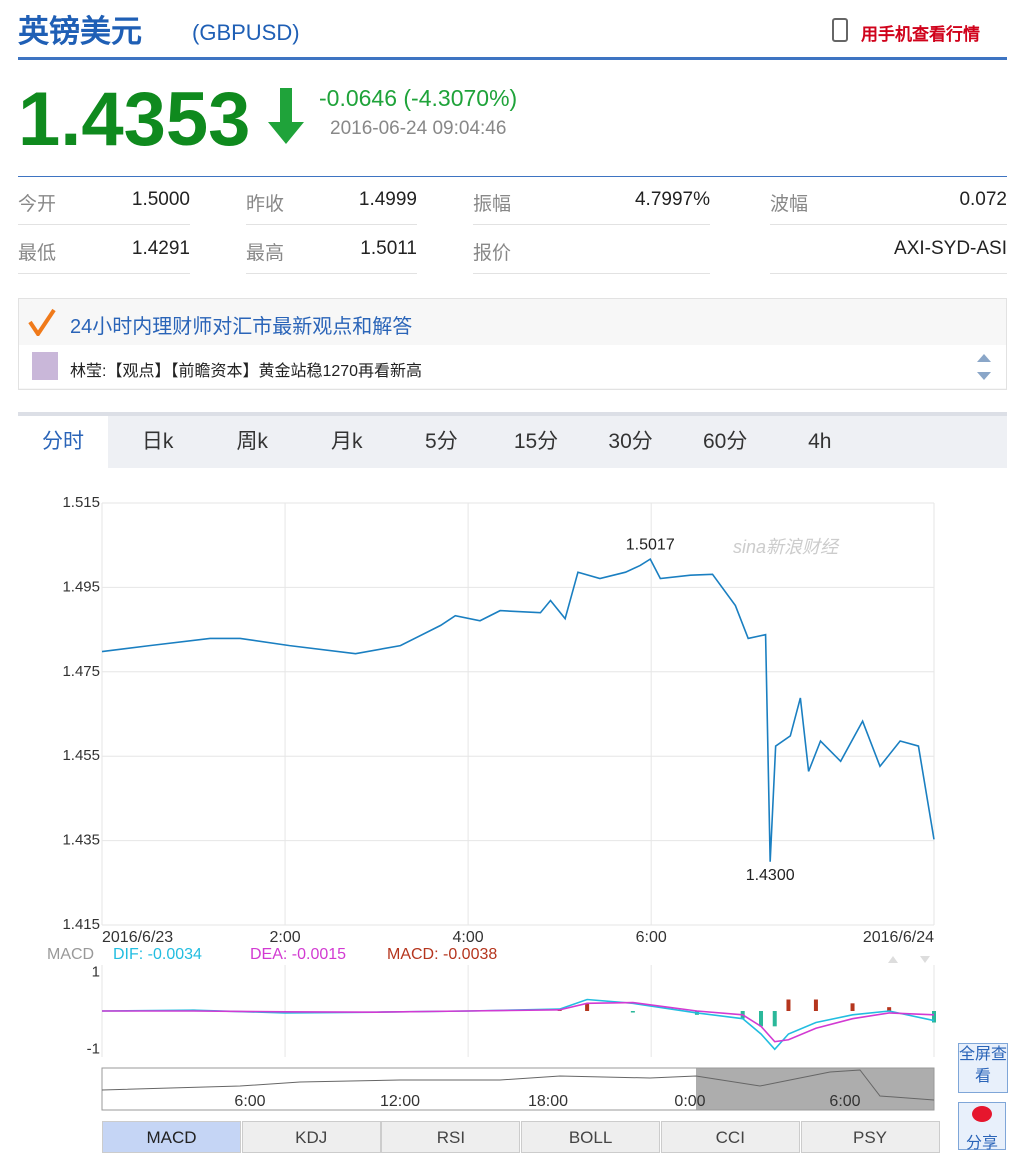 The width and height of the screenshot is (1015, 1169). I want to click on indicator-tab: MACD, so click(171, 1137).